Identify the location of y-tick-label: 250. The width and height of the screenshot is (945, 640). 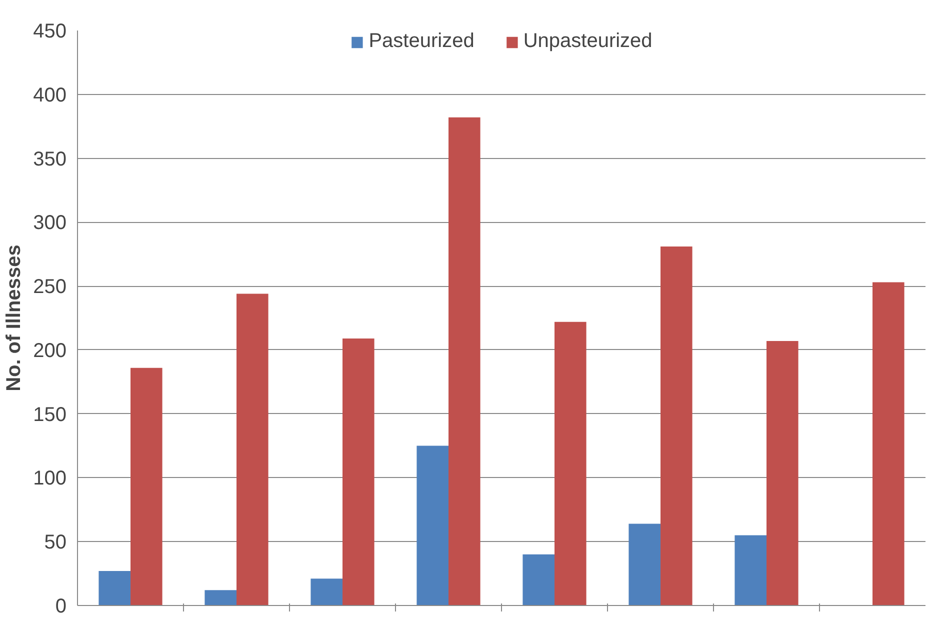
(50, 287).